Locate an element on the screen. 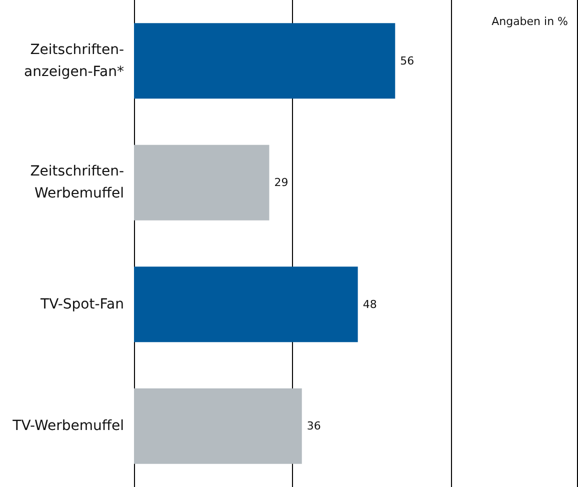 The image size is (578, 487). data-label: 36 is located at coordinates (313, 426).